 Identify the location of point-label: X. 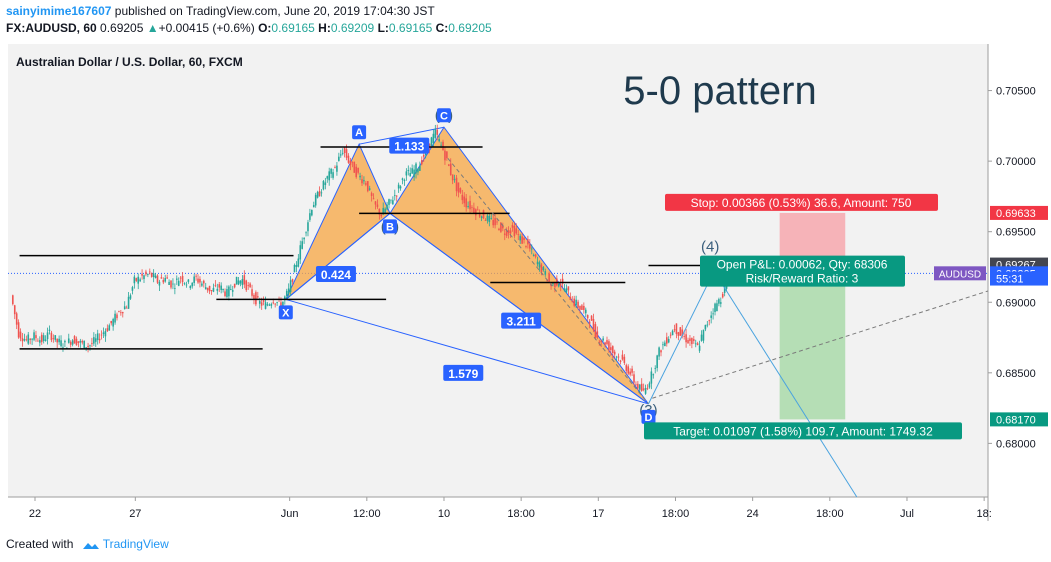
(286, 313).